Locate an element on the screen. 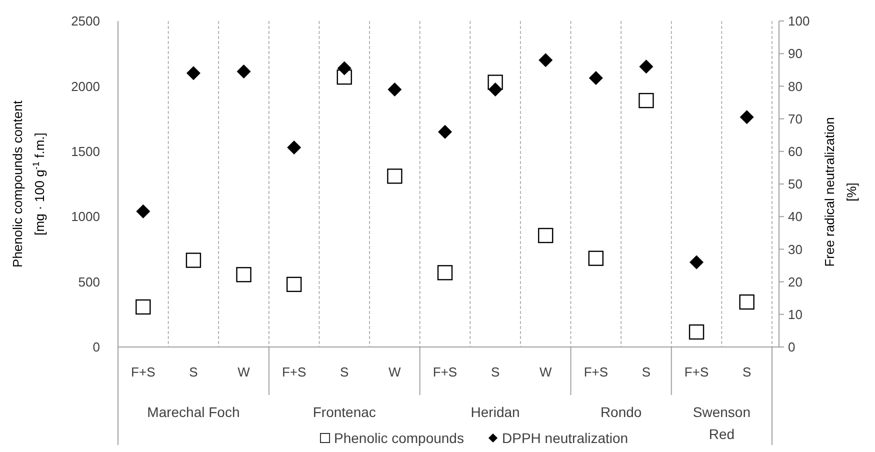 The height and width of the screenshot is (452, 875). y2-tick-label: 80 is located at coordinates (795, 86).